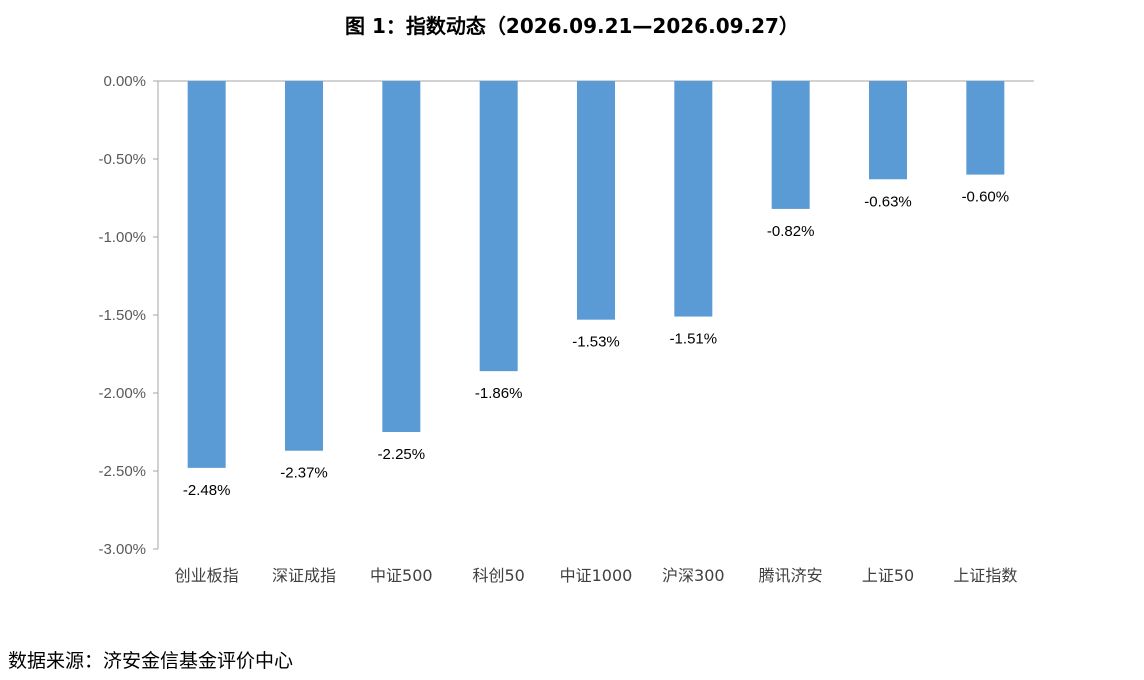 This screenshot has width=1144, height=680. Describe the element at coordinates (985, 575) in the screenshot. I see `x-tick-label: 上证指数` at that location.